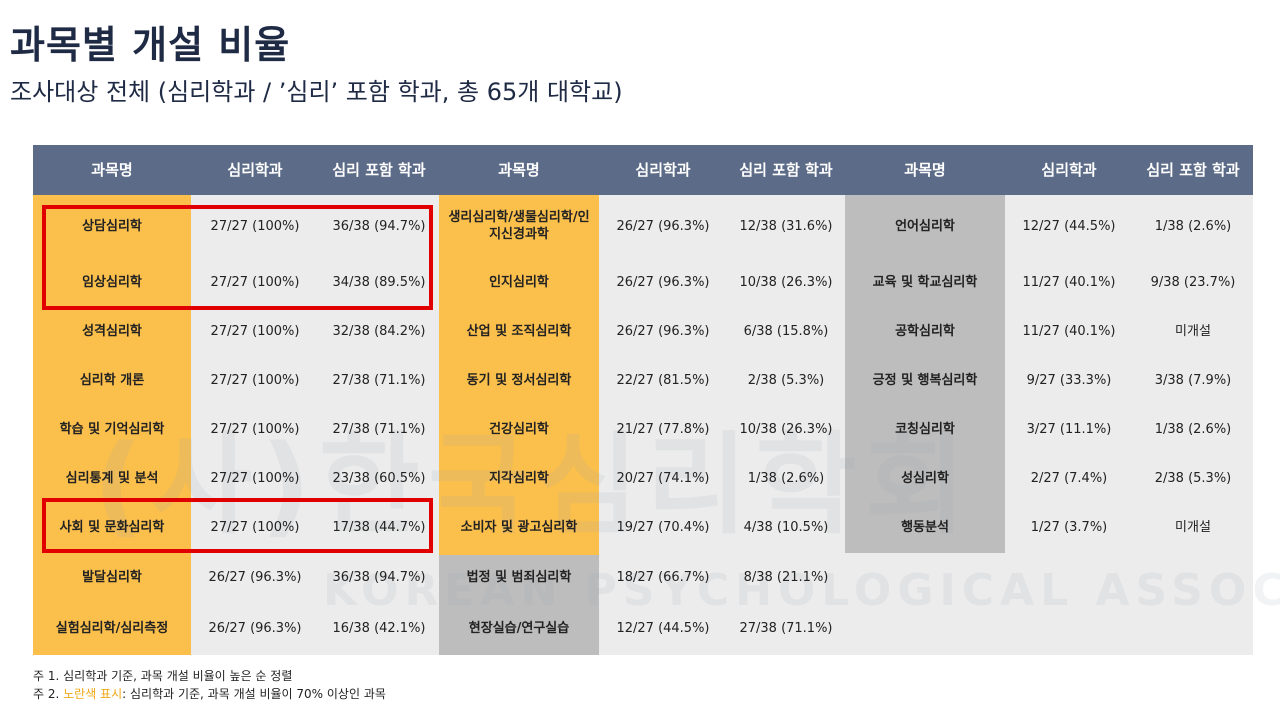 Image resolution: width=1280 pixels, height=720 pixels. What do you see at coordinates (1069, 429) in the screenshot?
I see `psych-rate: 3/27 (11.1%)` at bounding box center [1069, 429].